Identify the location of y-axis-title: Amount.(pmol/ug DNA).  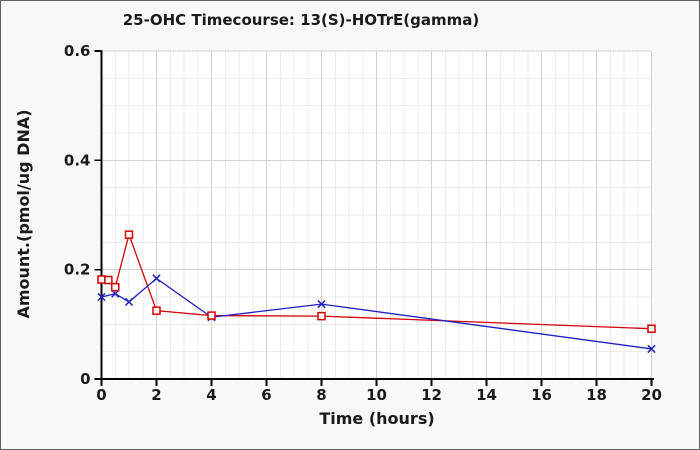
(23, 213).